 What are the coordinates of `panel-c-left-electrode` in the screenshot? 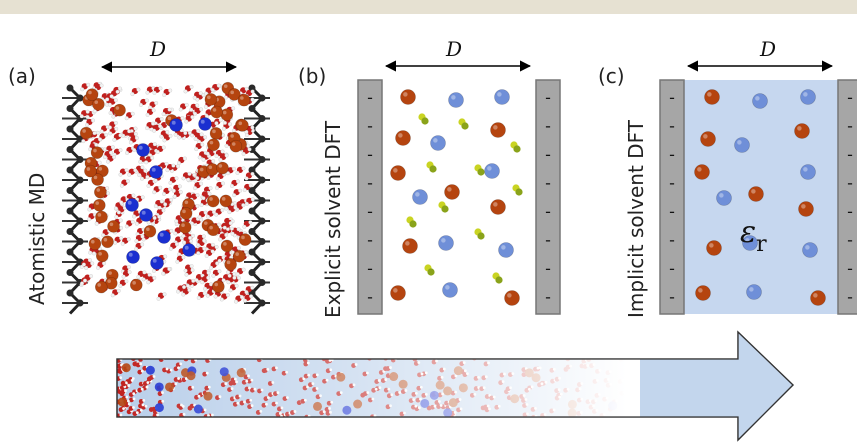 It's located at (672, 197).